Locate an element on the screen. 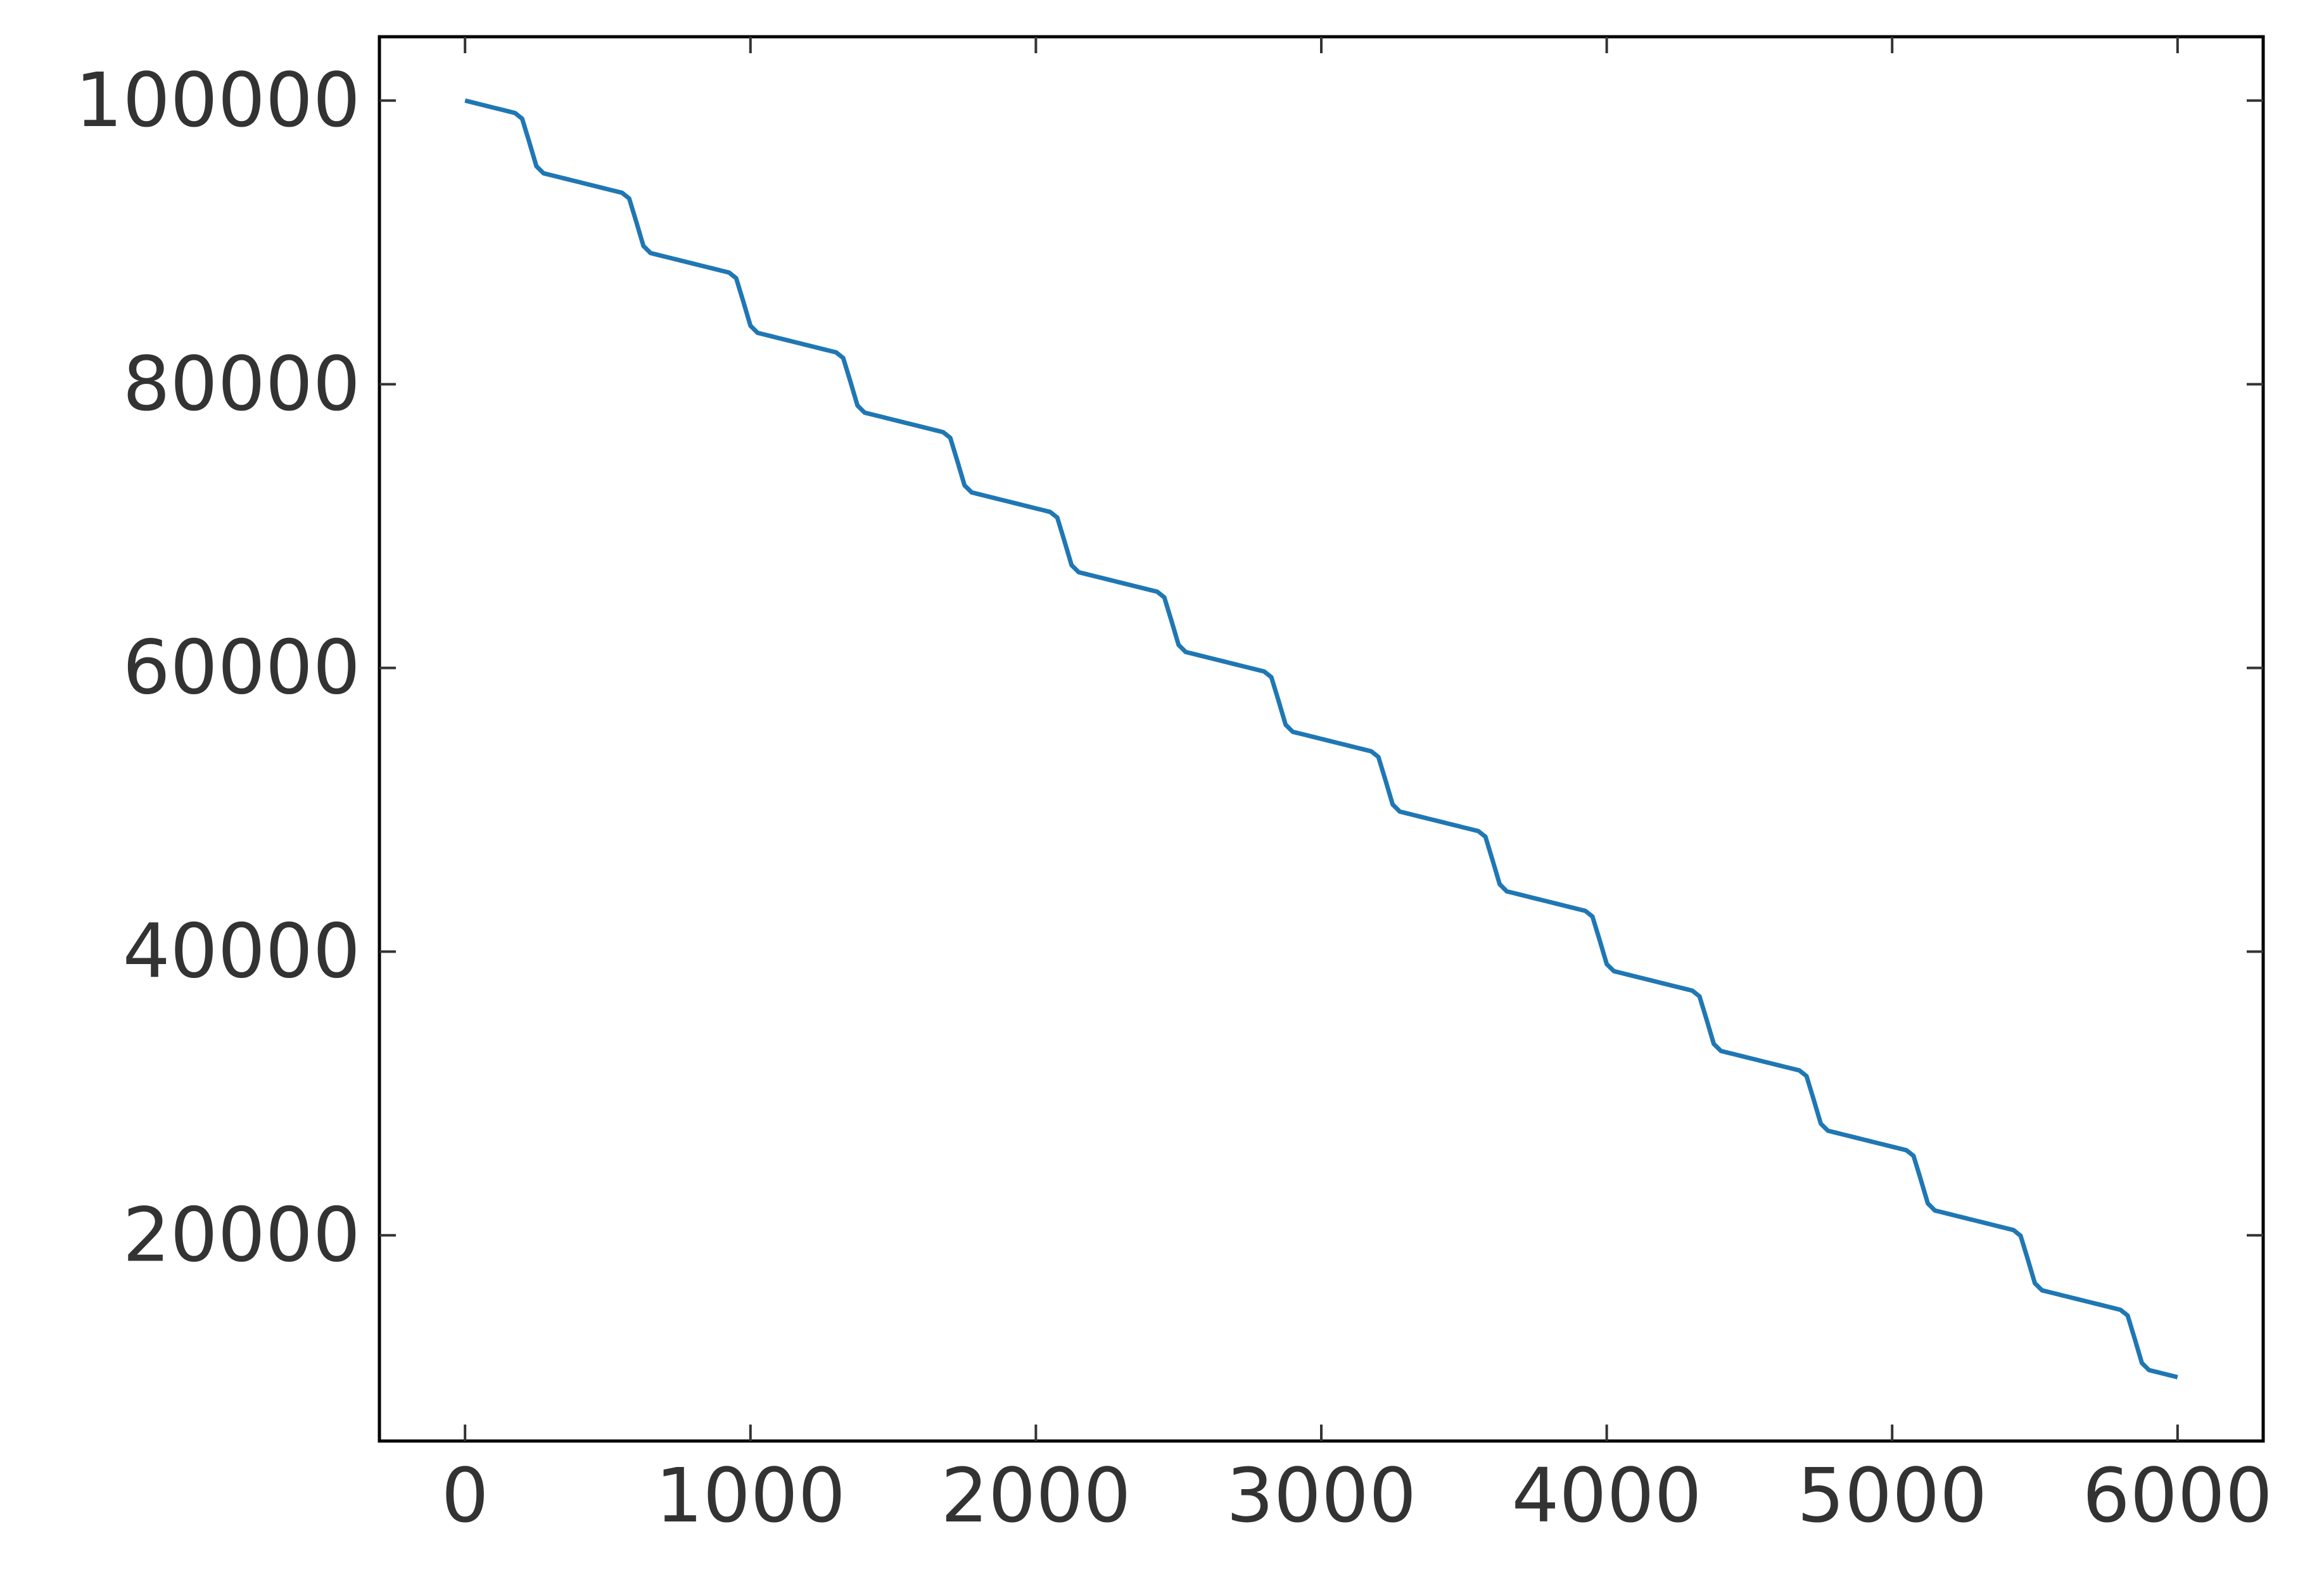 The width and height of the screenshot is (2324, 1581). x-tick-label: 6000 is located at coordinates (2178, 1495).